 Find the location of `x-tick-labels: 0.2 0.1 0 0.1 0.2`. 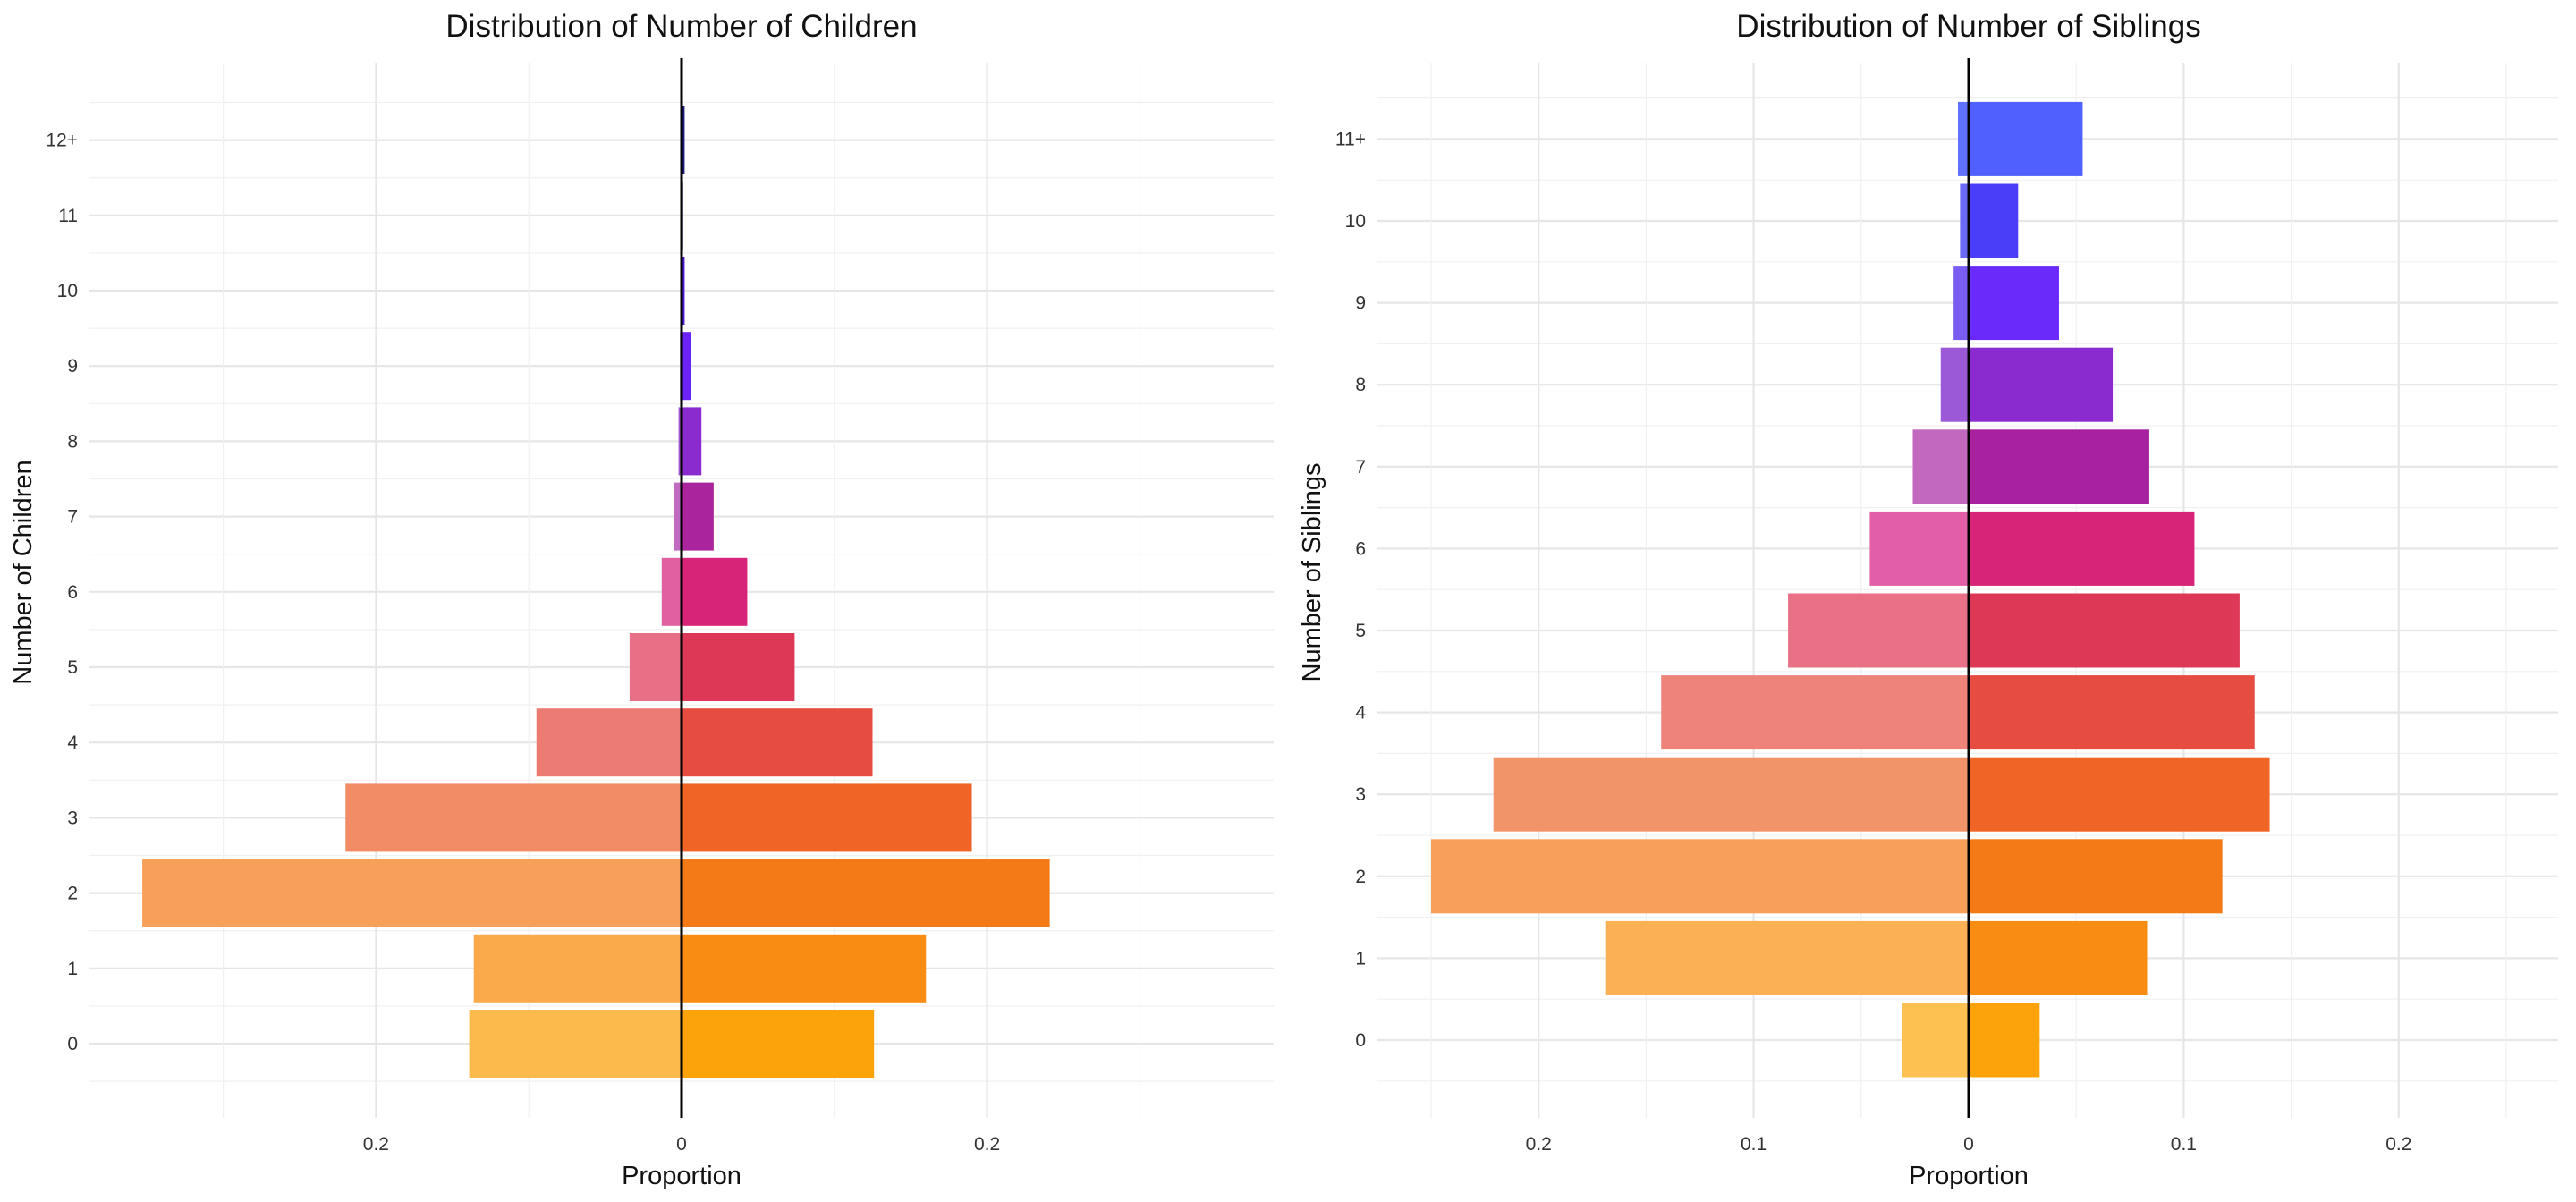

x-tick-labels: 0.2 0.1 0 0.1 0.2 is located at coordinates (1969, 1144).